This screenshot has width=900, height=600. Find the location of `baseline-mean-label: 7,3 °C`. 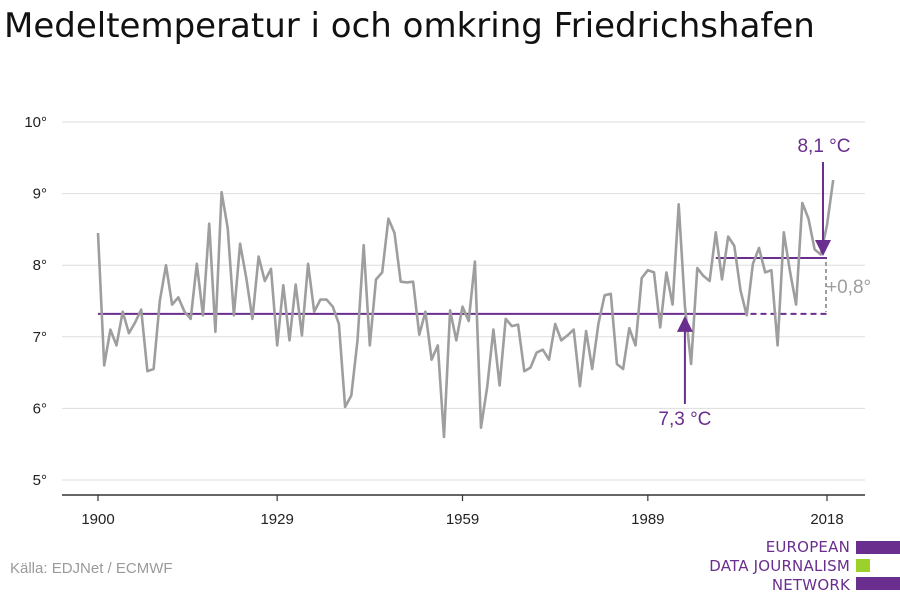

baseline-mean-label: 7,3 °C is located at coordinates (684, 419).